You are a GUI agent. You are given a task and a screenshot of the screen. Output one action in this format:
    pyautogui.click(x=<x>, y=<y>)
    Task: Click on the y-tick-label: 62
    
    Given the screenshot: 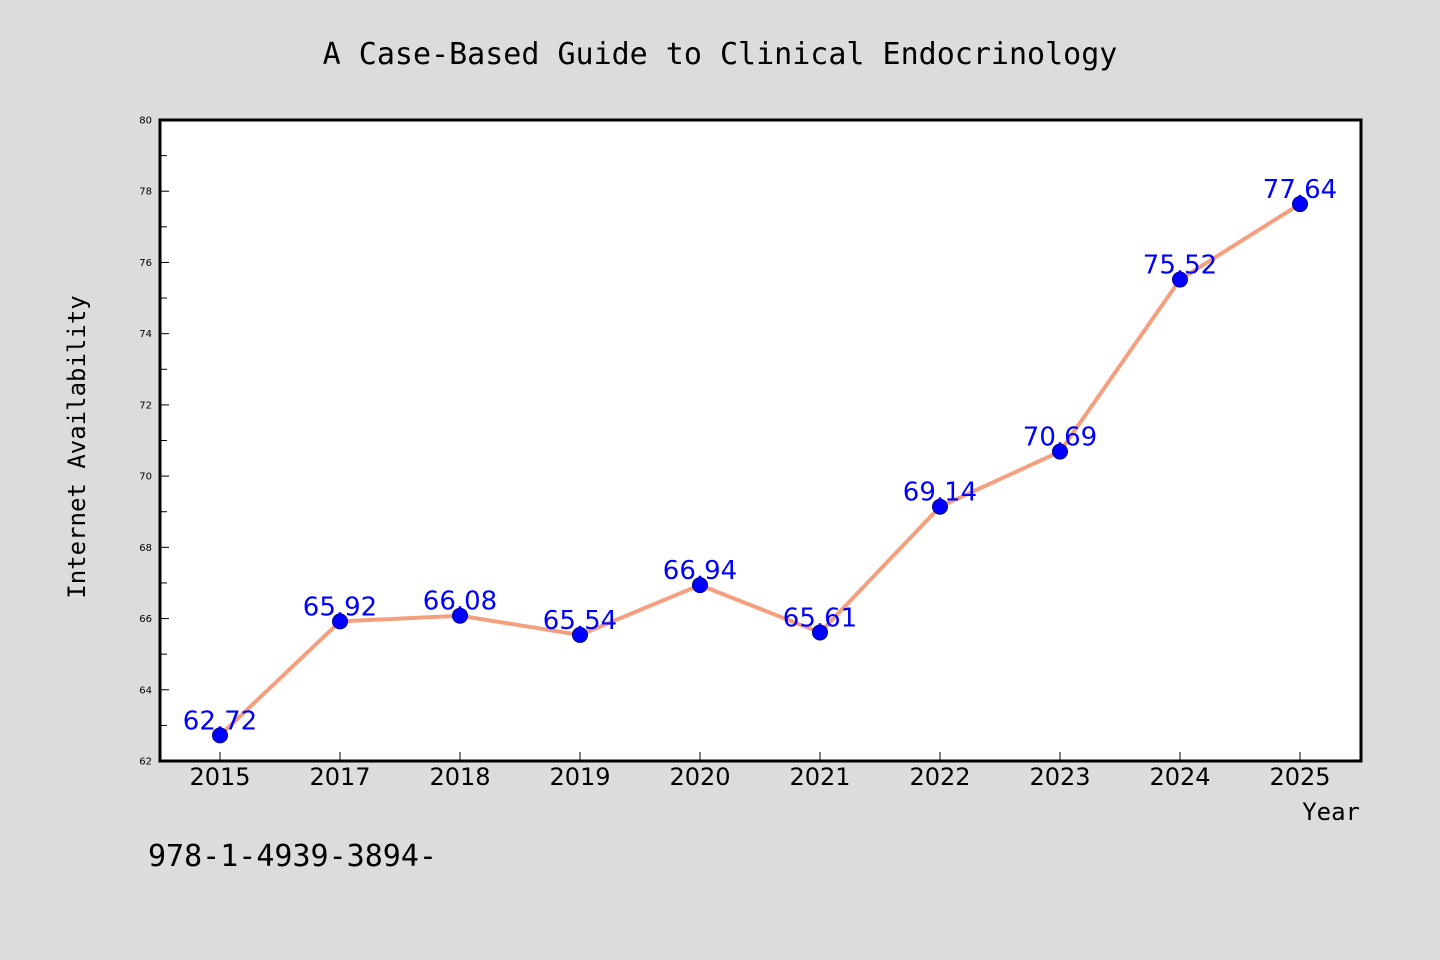 What is the action you would take?
    pyautogui.click(x=145, y=762)
    